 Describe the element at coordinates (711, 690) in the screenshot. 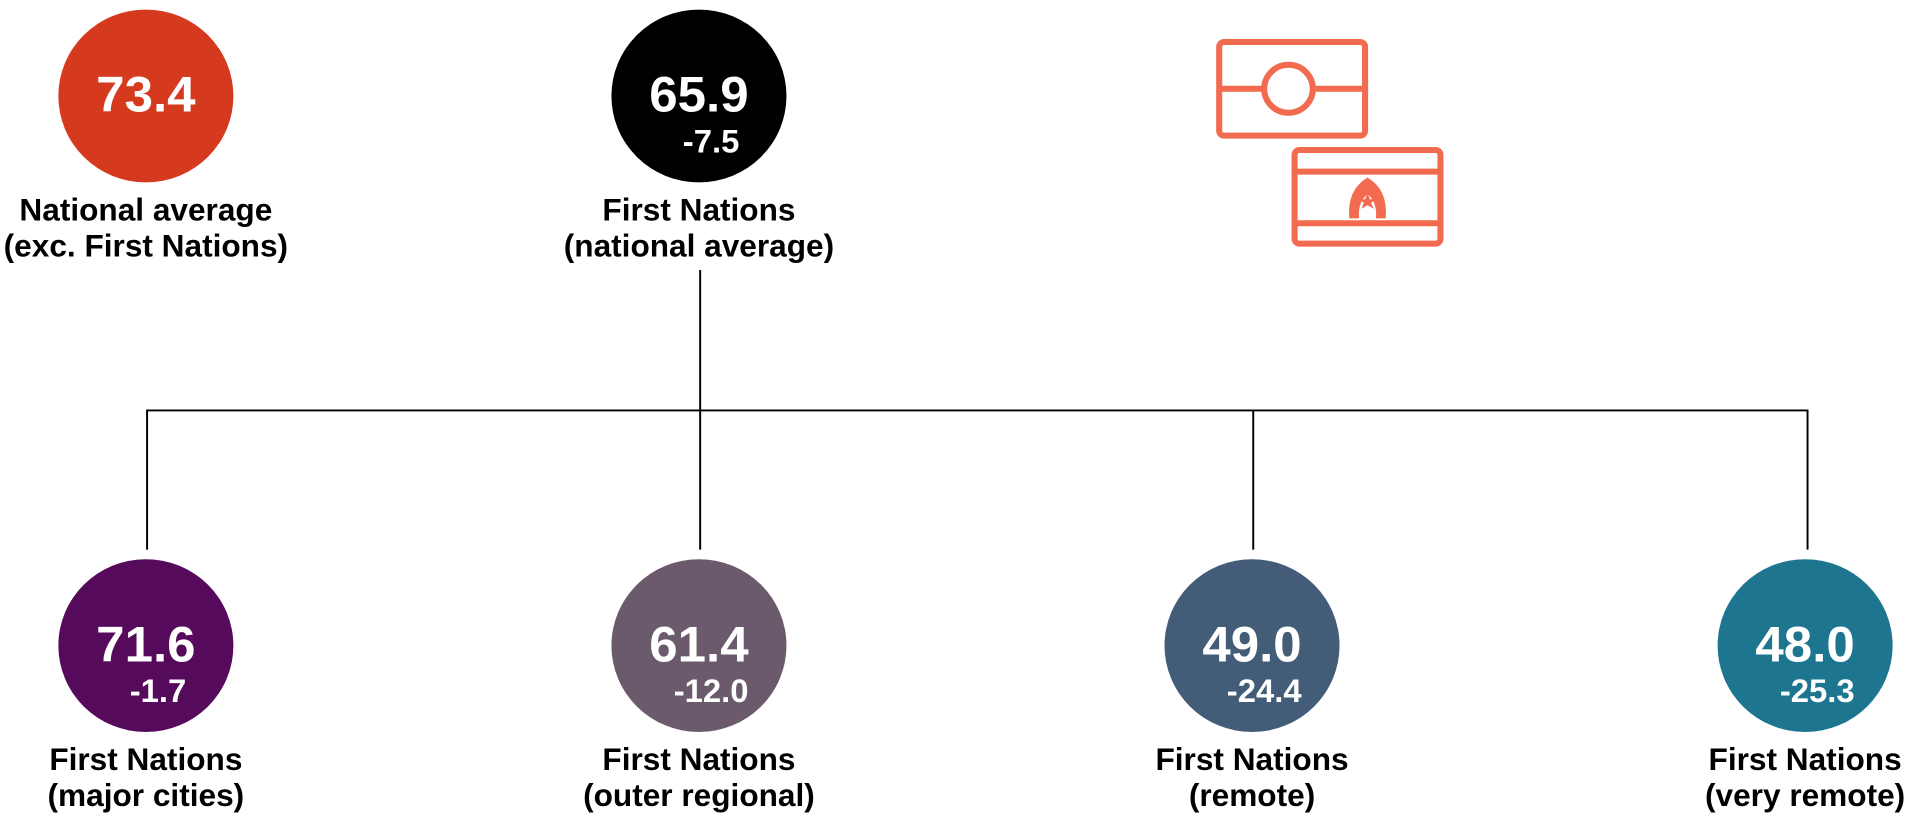

I see `node-diff: -12.0` at that location.